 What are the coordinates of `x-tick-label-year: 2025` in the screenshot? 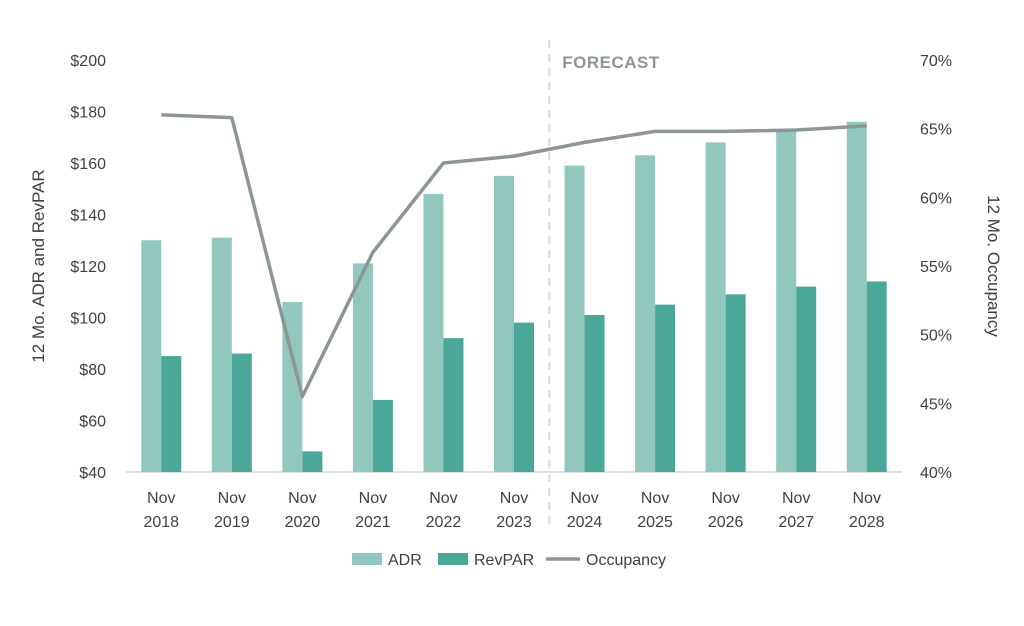 It's located at (655, 522).